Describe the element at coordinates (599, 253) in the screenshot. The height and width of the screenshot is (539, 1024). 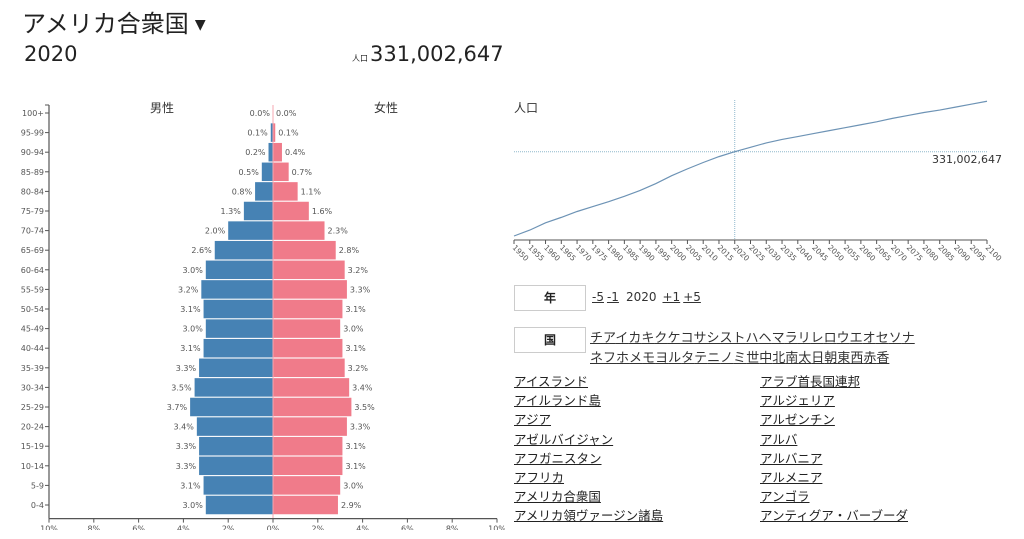
I see `x-tick-label: 1975` at that location.